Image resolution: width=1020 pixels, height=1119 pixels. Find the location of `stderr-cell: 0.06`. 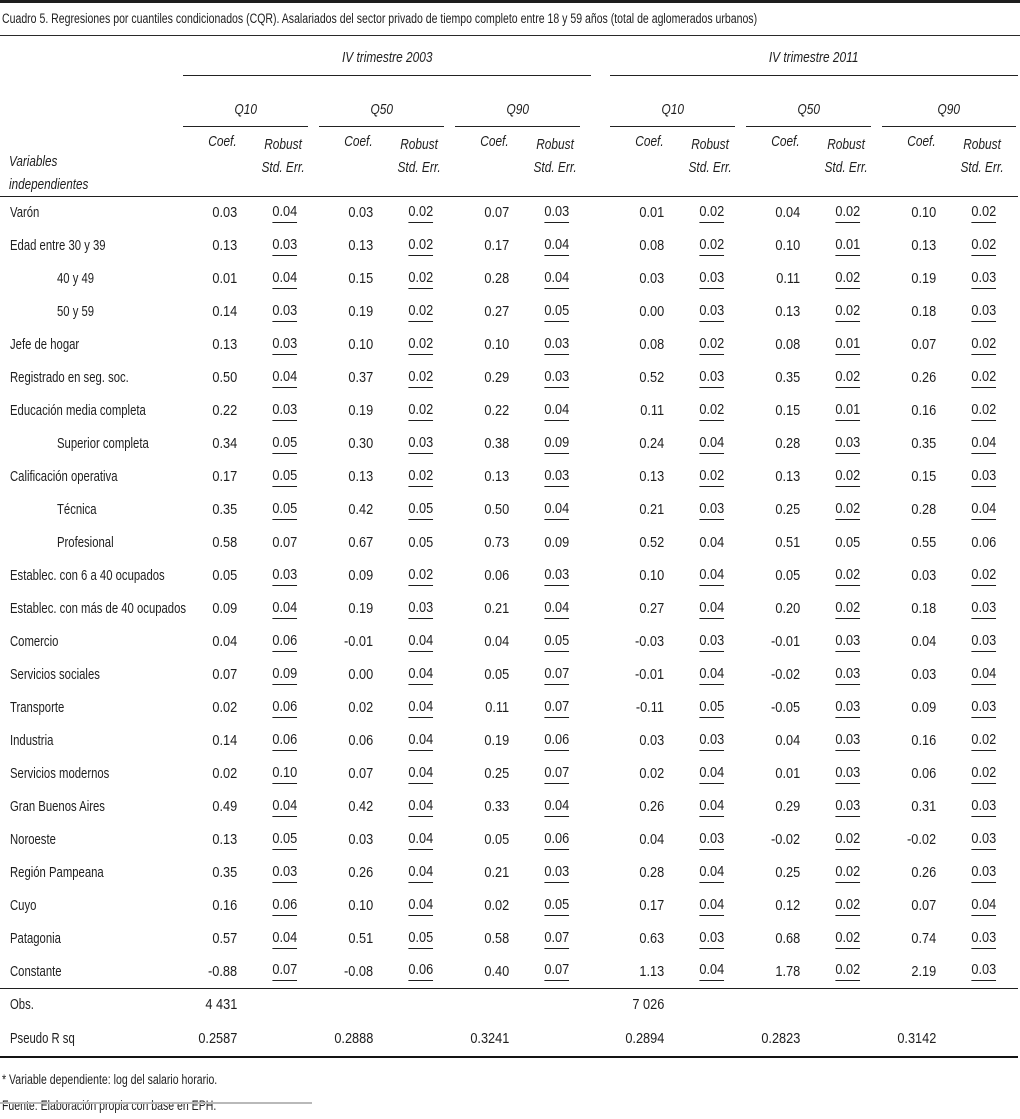

stderr-cell: 0.06 is located at coordinates (983, 543).